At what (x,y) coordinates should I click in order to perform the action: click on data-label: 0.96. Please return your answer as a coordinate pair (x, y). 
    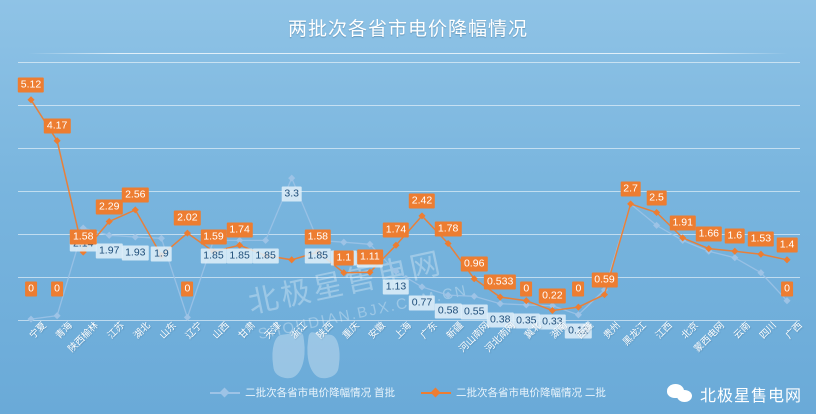
    Looking at the image, I should click on (474, 264).